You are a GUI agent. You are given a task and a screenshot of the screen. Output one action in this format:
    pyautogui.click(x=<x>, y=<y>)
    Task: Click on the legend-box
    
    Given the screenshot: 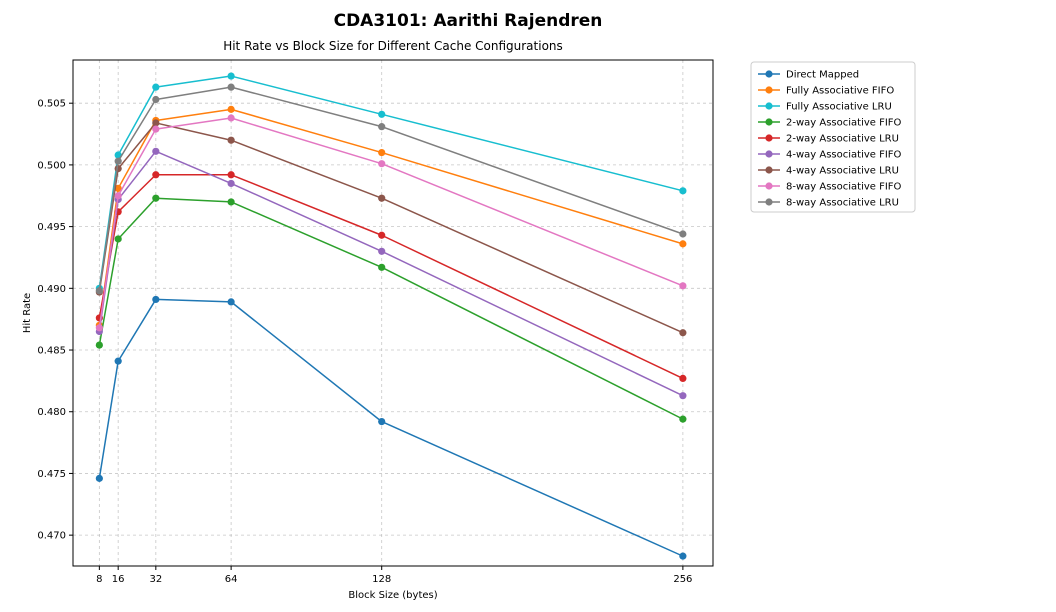 What is the action you would take?
    pyautogui.click(x=833, y=137)
    